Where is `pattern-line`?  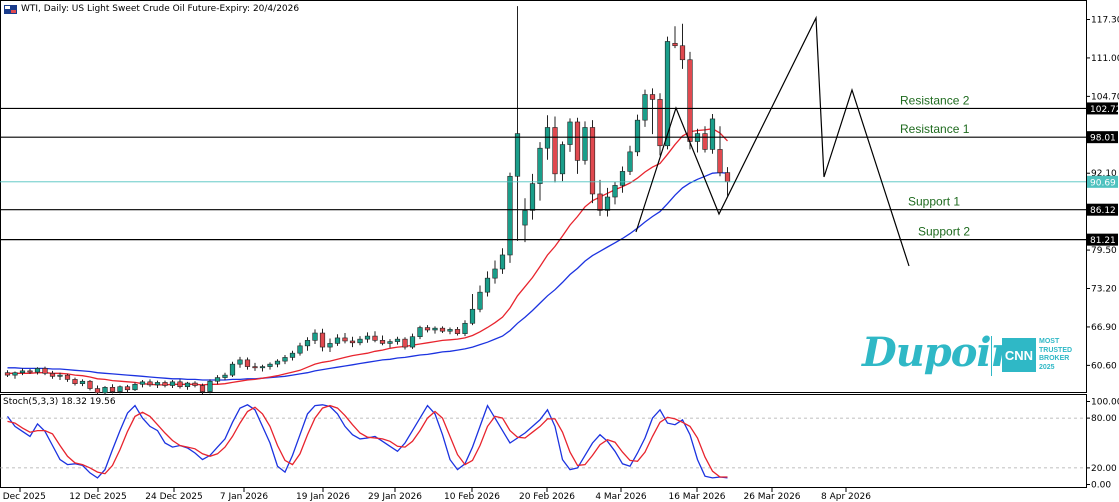
pattern-line is located at coordinates (772, 141).